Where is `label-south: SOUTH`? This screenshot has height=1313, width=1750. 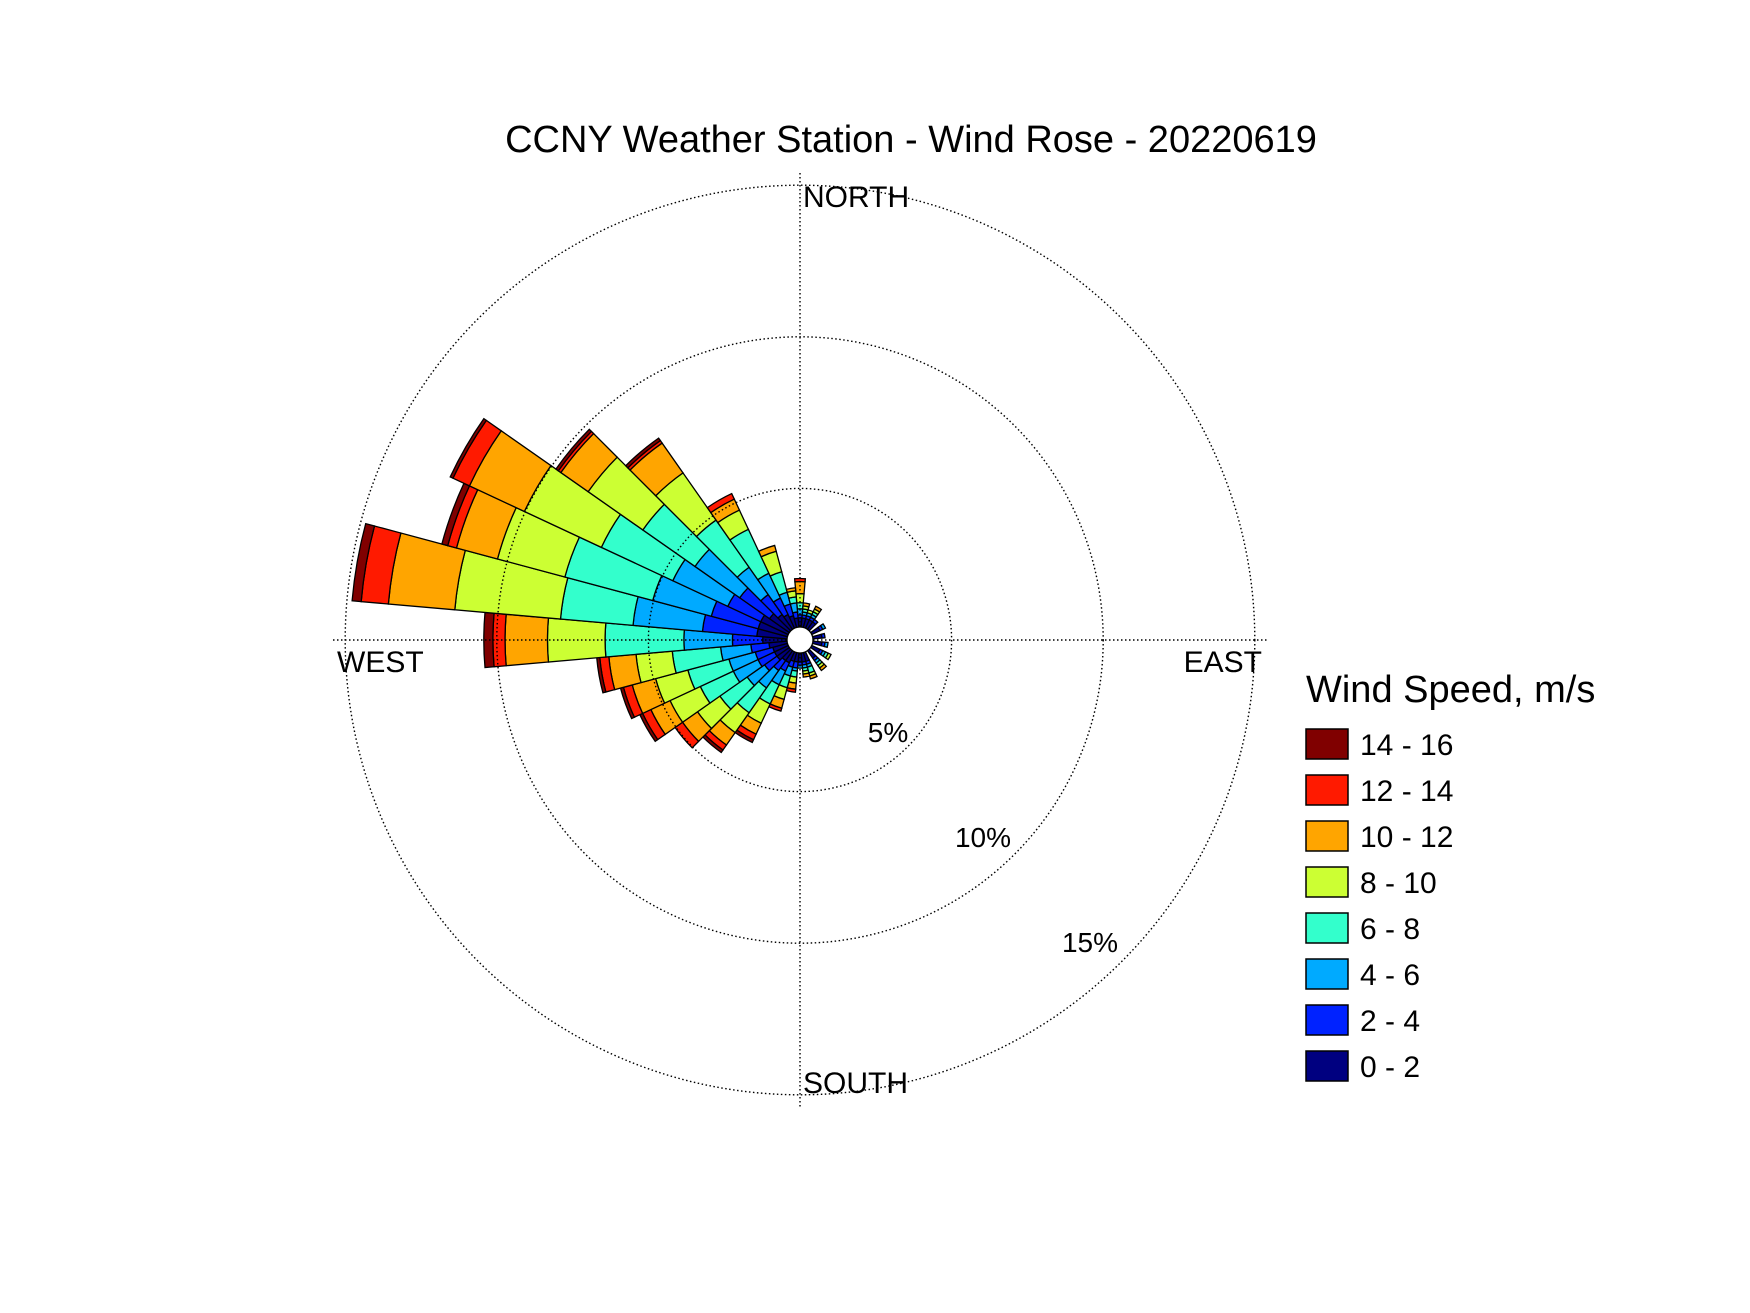 label-south: SOUTH is located at coordinates (855, 1083).